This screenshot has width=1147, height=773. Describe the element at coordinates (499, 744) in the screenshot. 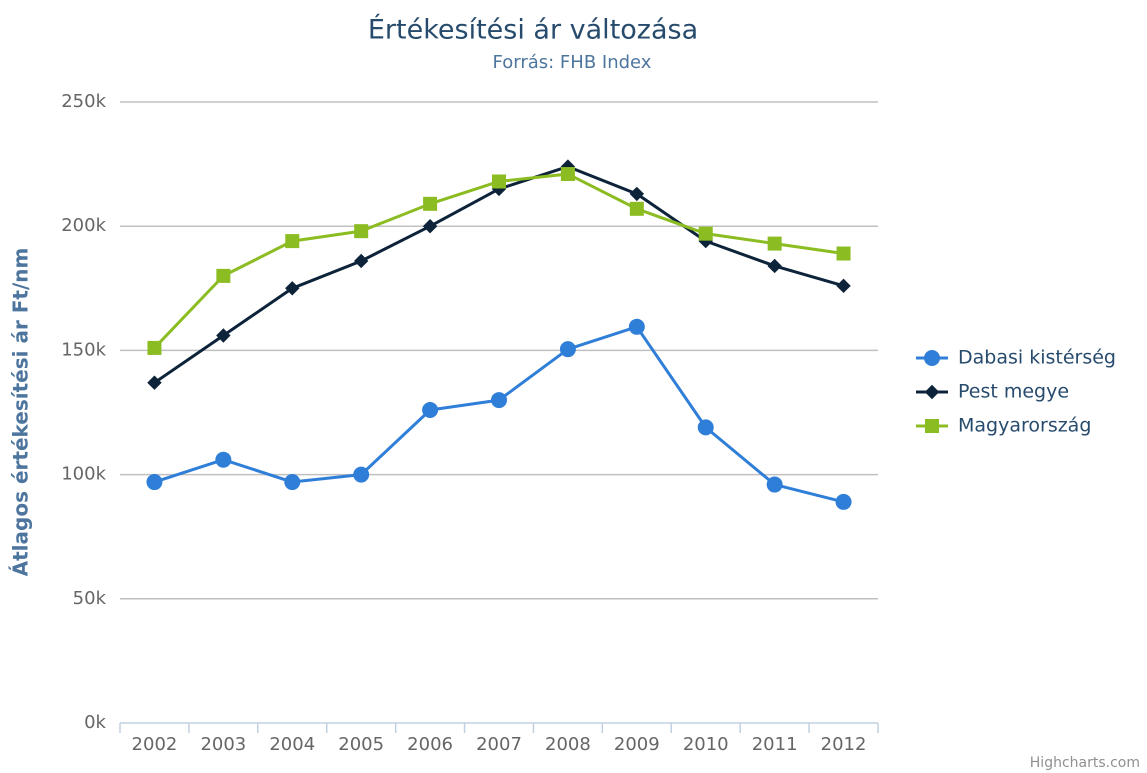

I see `x-tick-label: 2007` at that location.